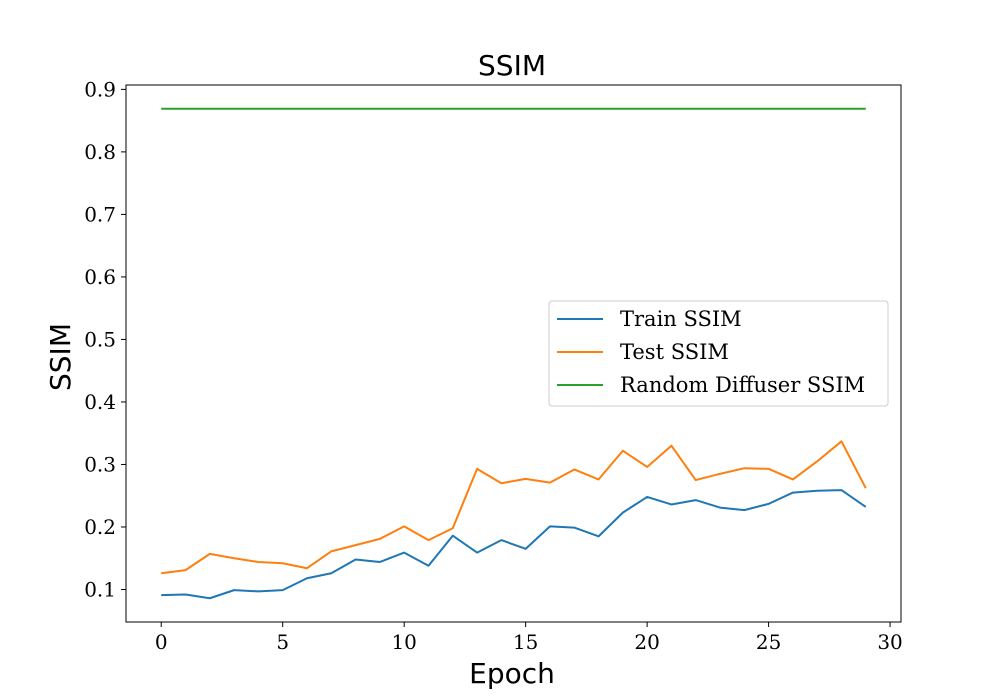 This screenshot has width=1000, height=700. Describe the element at coordinates (100, 214) in the screenshot. I see `y-tick-label: 0.7` at that location.